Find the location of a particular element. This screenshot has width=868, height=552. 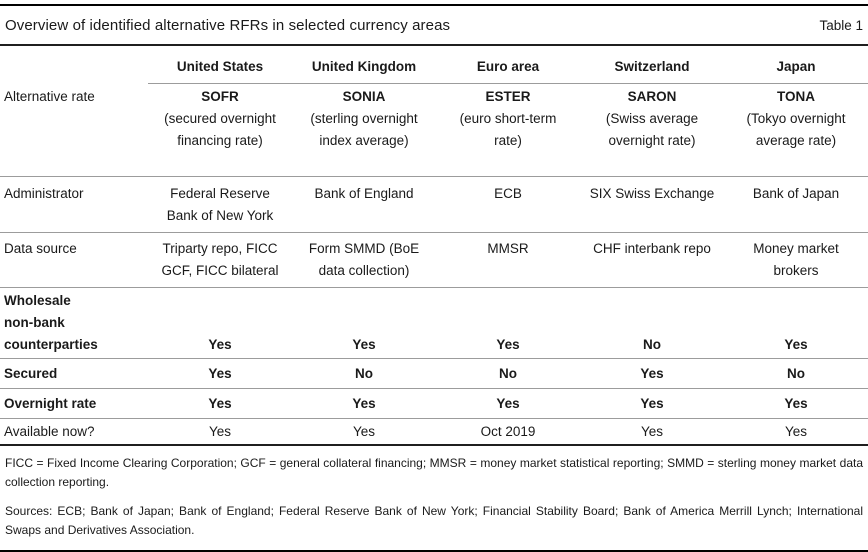

table-cell: Bank of Japan is located at coordinates (796, 204).